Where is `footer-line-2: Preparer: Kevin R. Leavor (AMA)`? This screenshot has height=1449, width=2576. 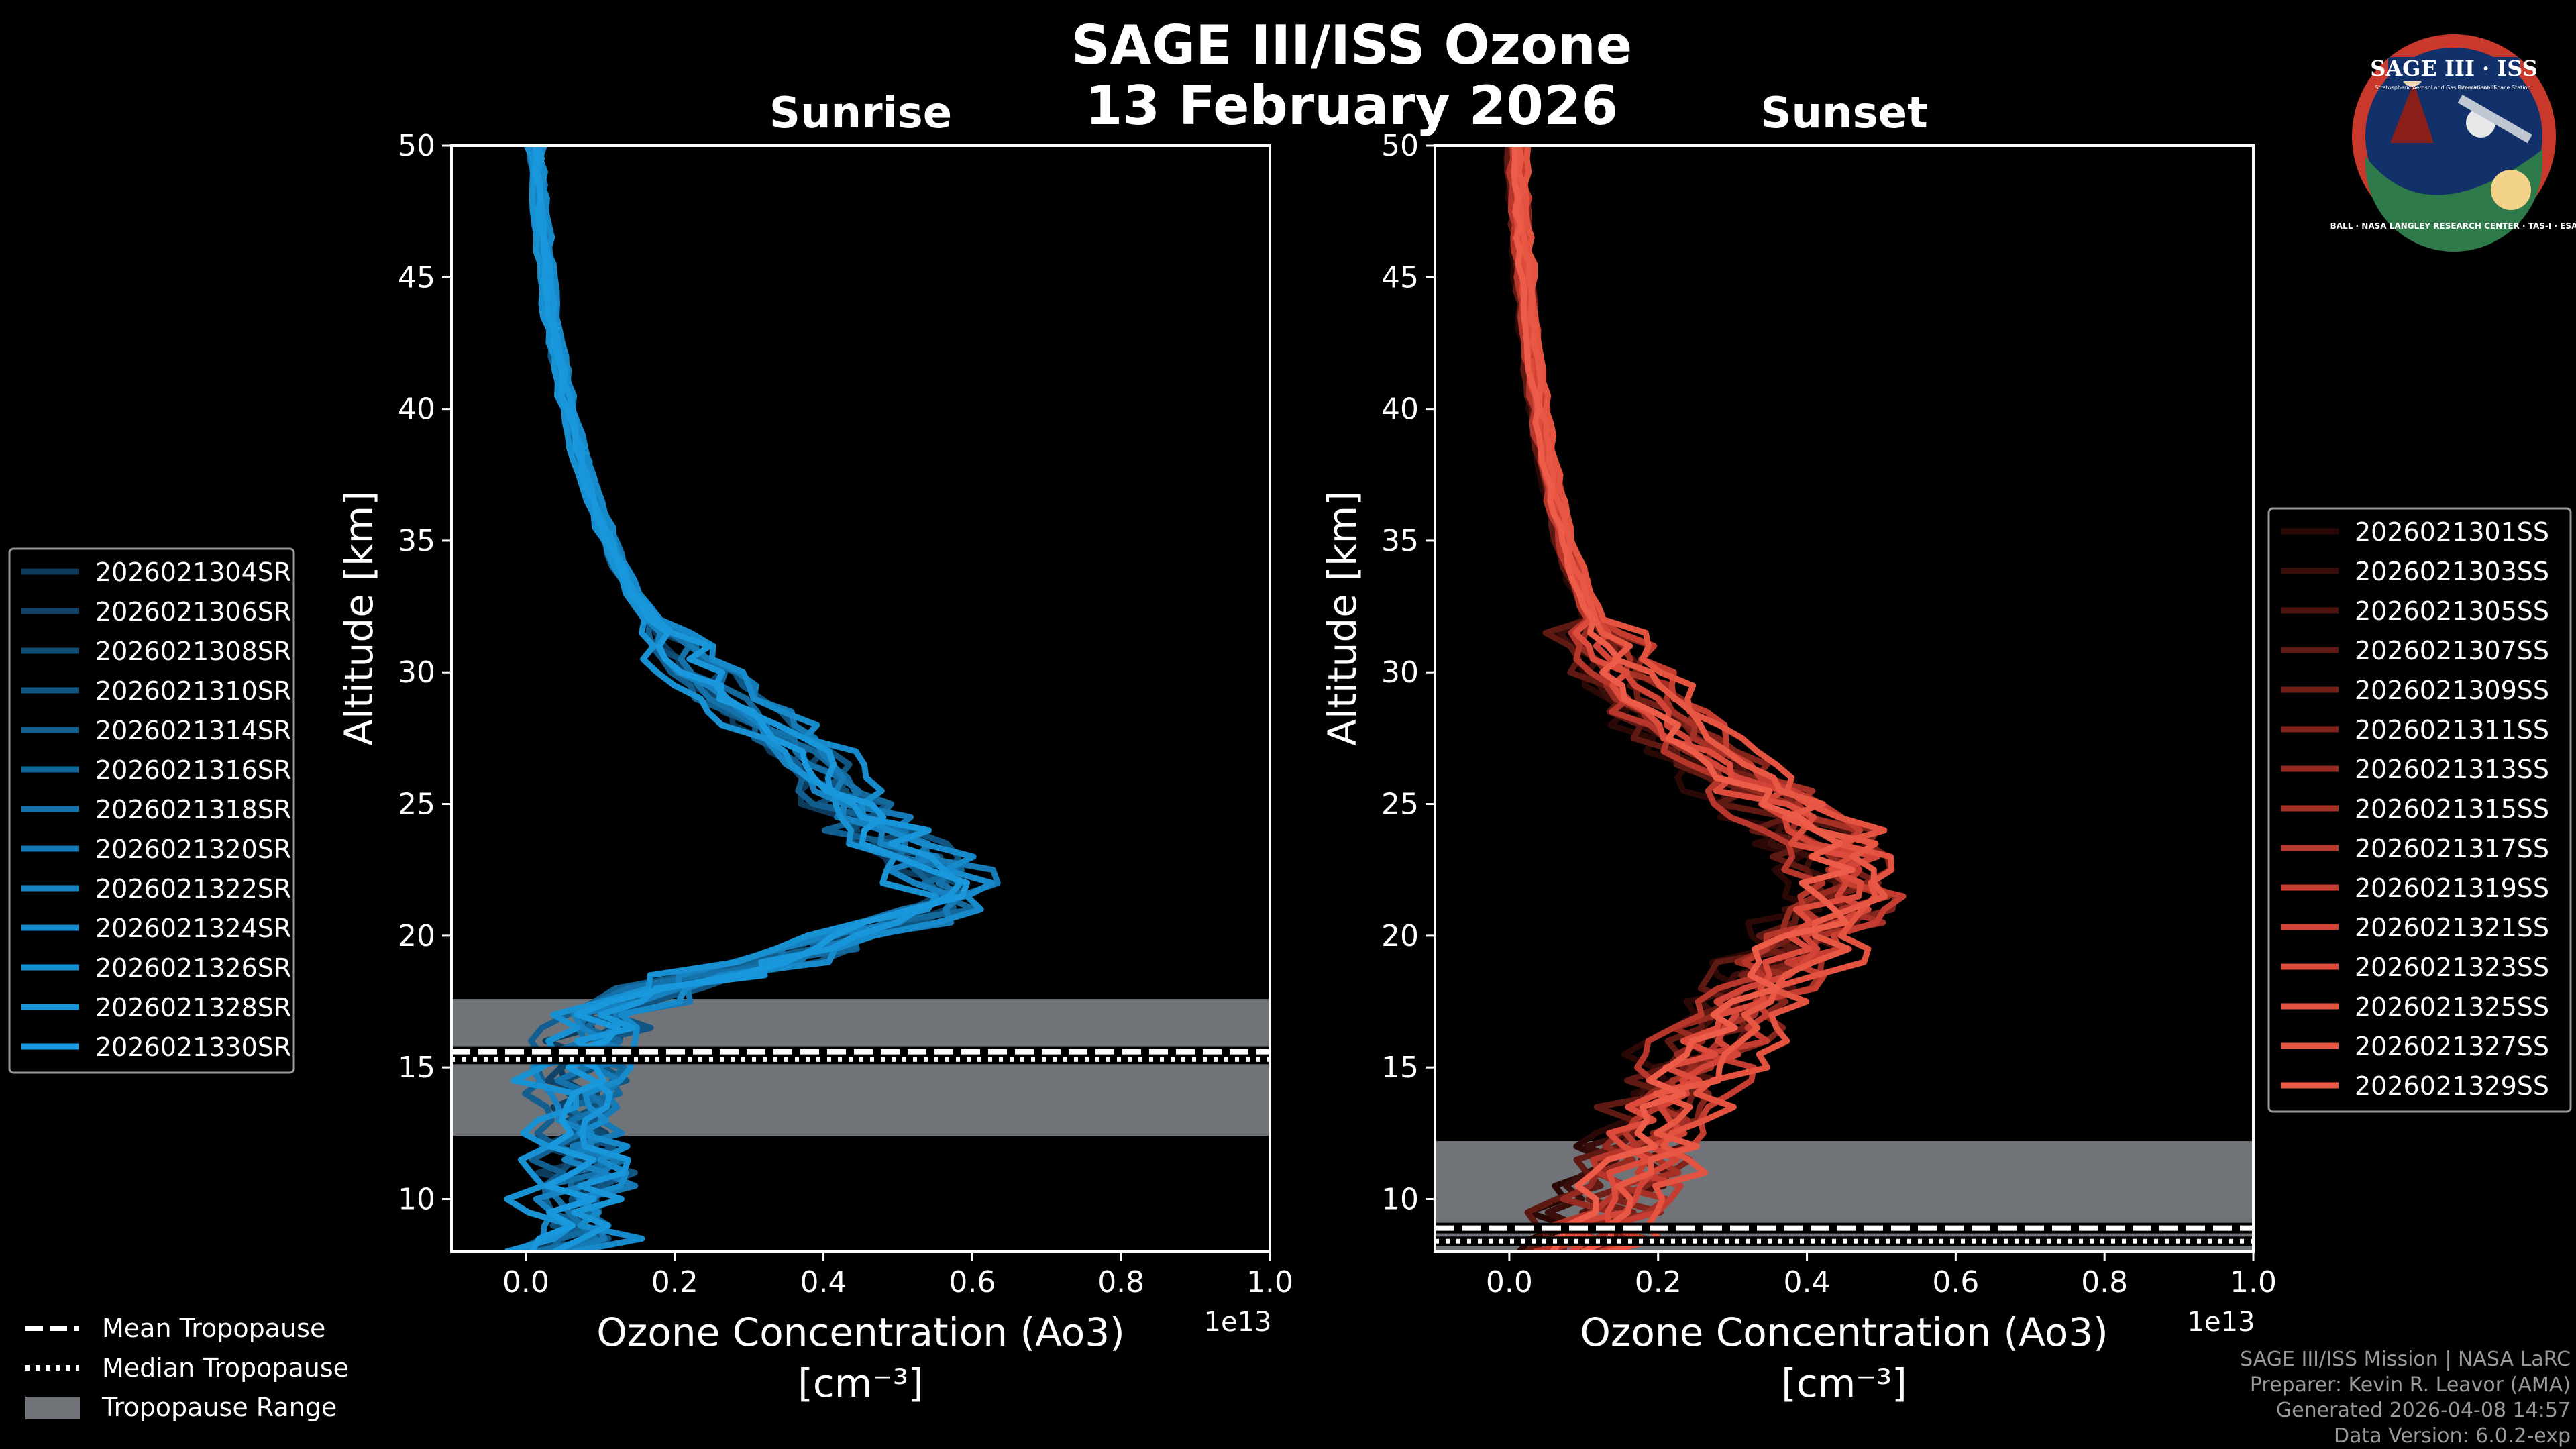 footer-line-2: Preparer: Kevin R. Leavor (AMA) is located at coordinates (2410, 1385).